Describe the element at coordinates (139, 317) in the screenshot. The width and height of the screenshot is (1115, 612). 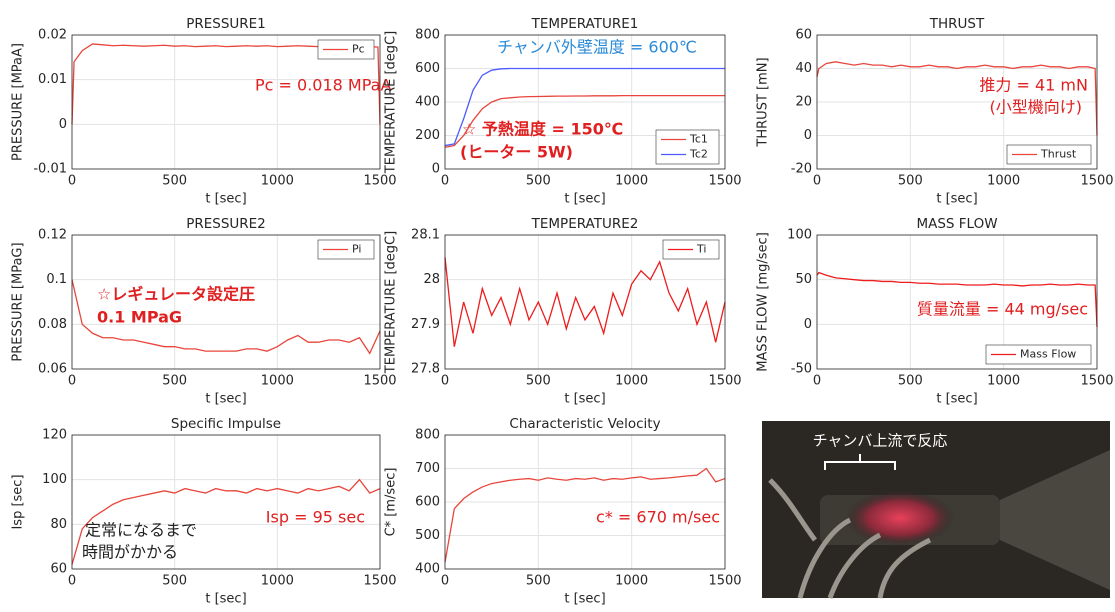
I see `annotation: 0.1 MPaG` at that location.